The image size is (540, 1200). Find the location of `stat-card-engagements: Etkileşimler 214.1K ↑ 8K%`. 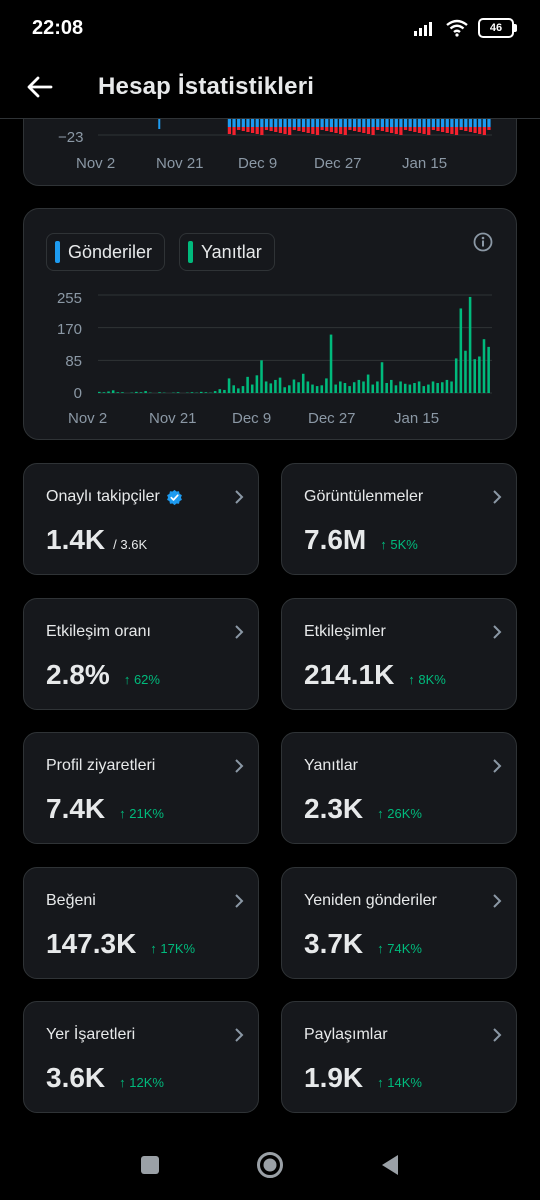

stat-card-engagements: Etkileşimler 214.1K ↑ 8K% is located at coordinates (399, 654).